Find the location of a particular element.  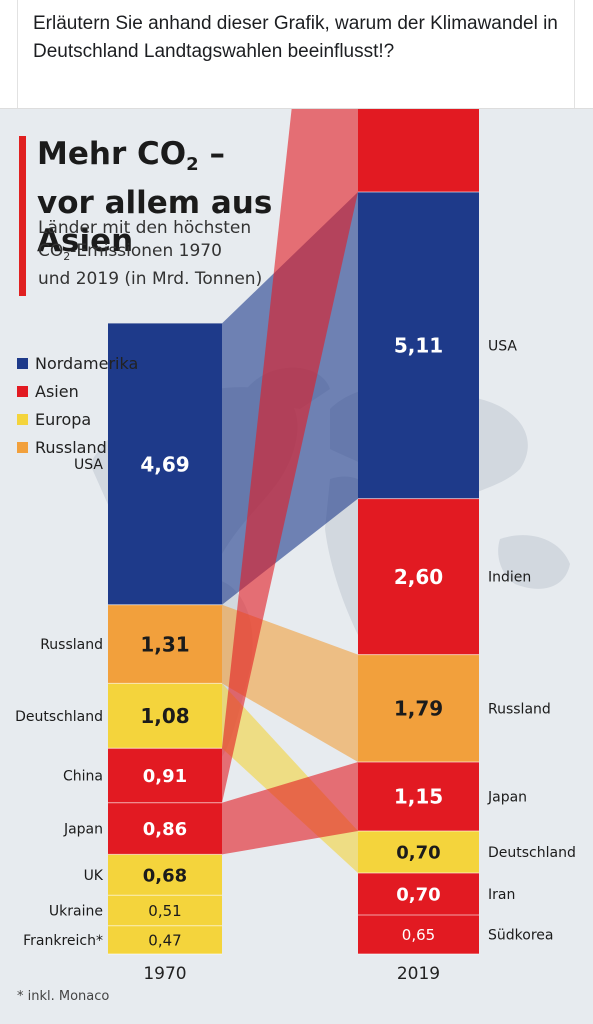

chart-title: Mehr CO2 – vor allem aus Asien is located at coordinates (155, 197).